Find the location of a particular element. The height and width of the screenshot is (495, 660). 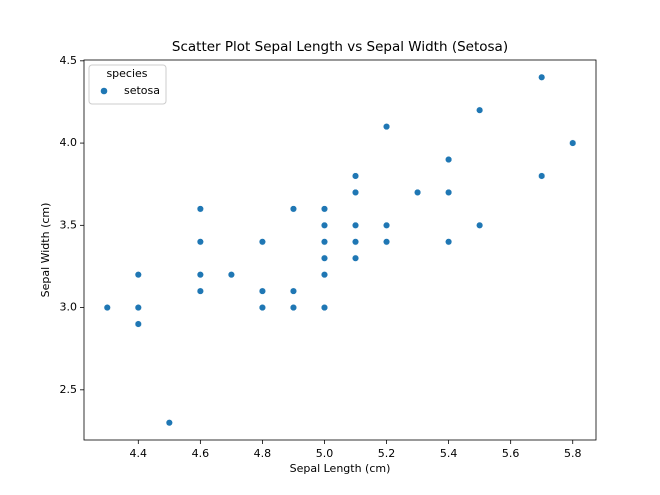

x-tick-label: 4.4 is located at coordinates (139, 453).